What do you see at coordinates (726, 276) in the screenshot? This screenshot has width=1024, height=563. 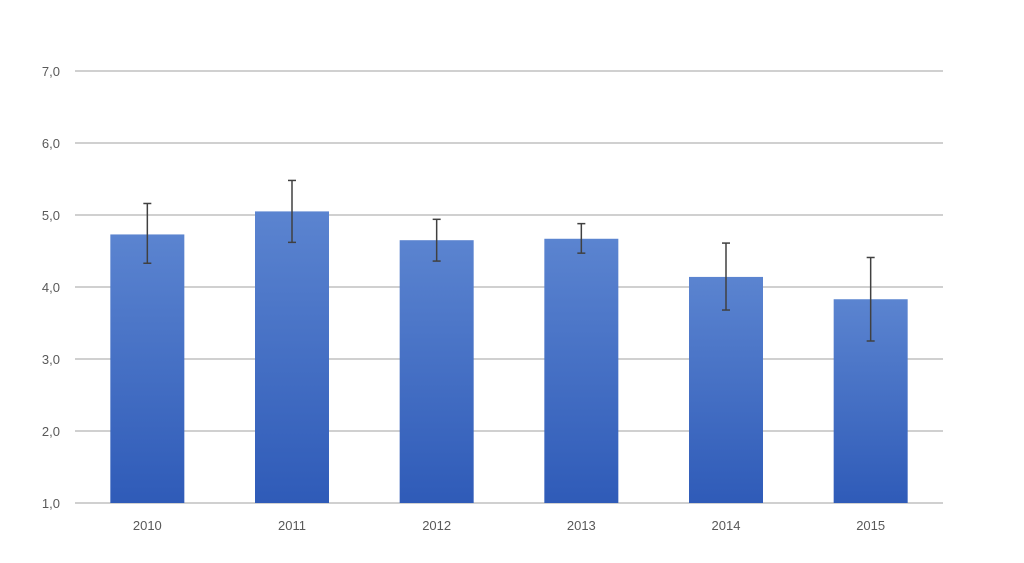 I see `error-bar-2014` at bounding box center [726, 276].